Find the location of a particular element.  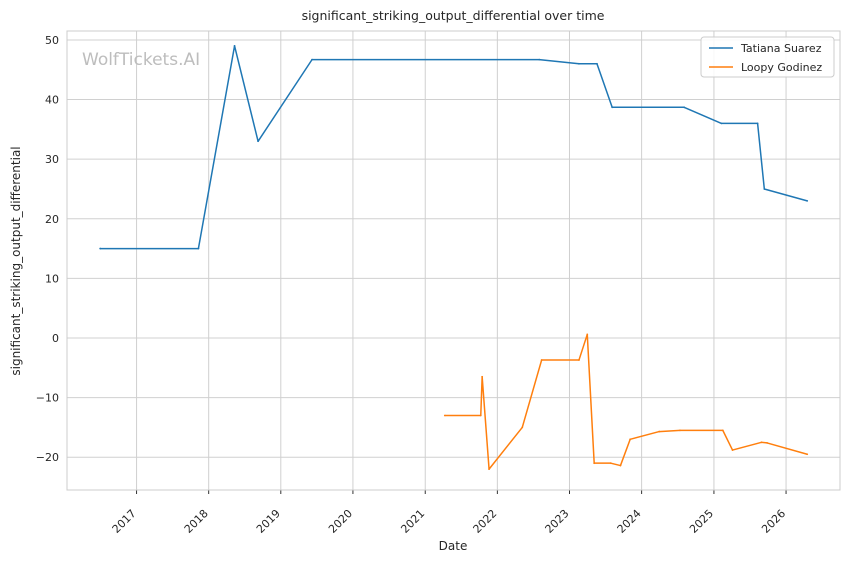

legend-box is located at coordinates (767, 57).